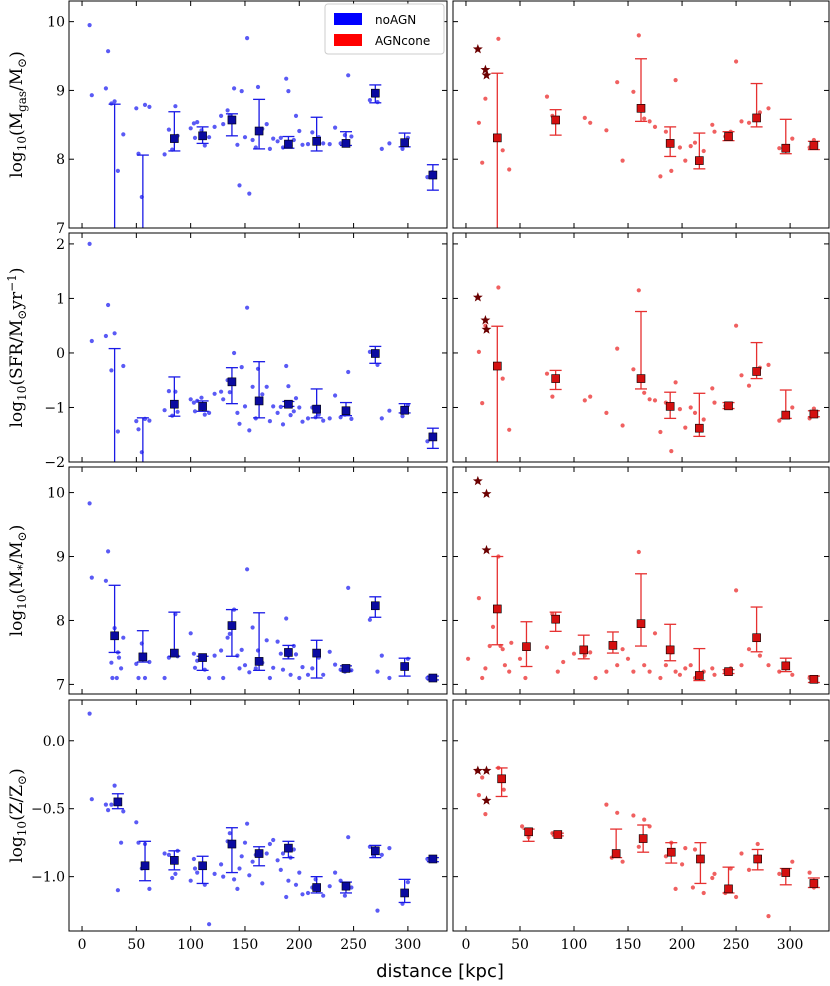 Image resolution: width=830 pixels, height=986 pixels. Describe the element at coordinates (628, 945) in the screenshot. I see `x-tick-label: 150` at that location.